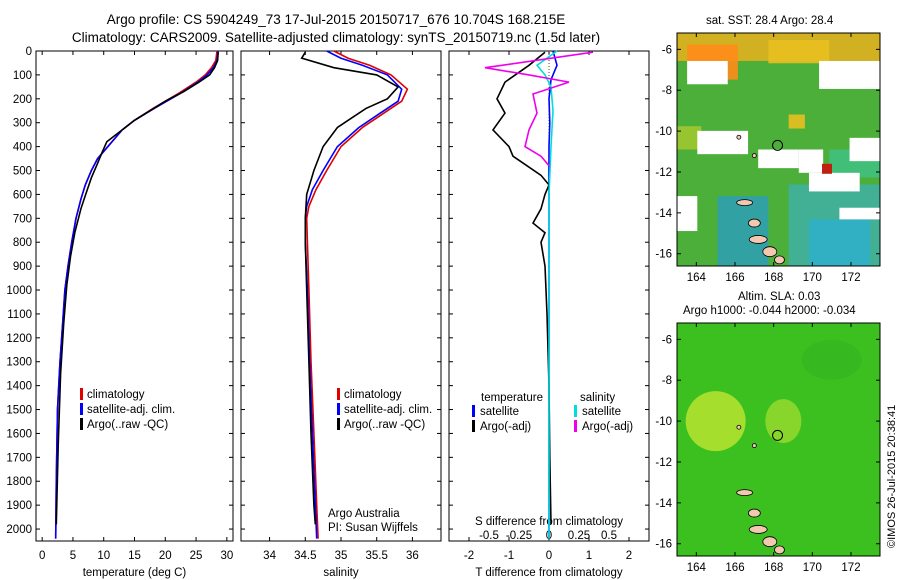 The image size is (900, 580). Describe the element at coordinates (29, 52) in the screenshot. I see `depth-tick-label: 0` at that location.